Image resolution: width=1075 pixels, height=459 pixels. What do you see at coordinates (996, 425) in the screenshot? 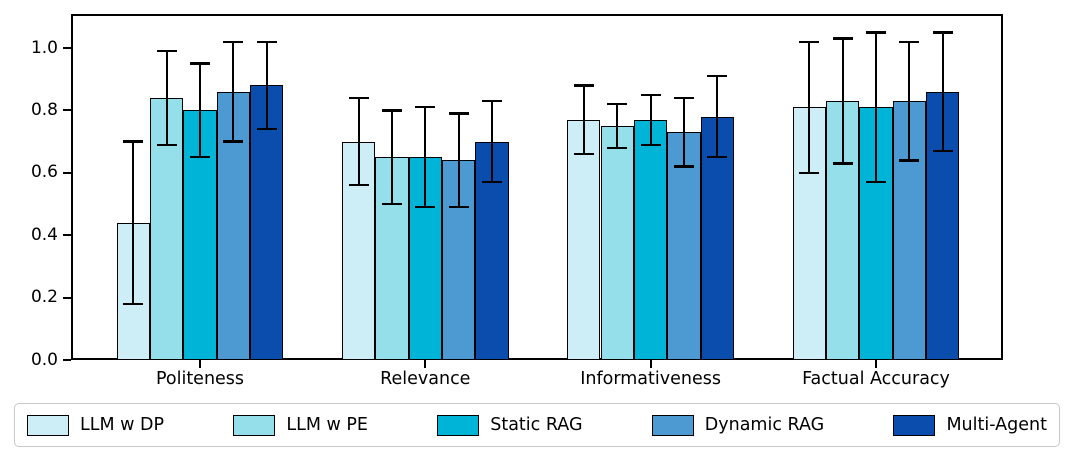
I see `legend-label: Multi-Agent` at bounding box center [996, 425].